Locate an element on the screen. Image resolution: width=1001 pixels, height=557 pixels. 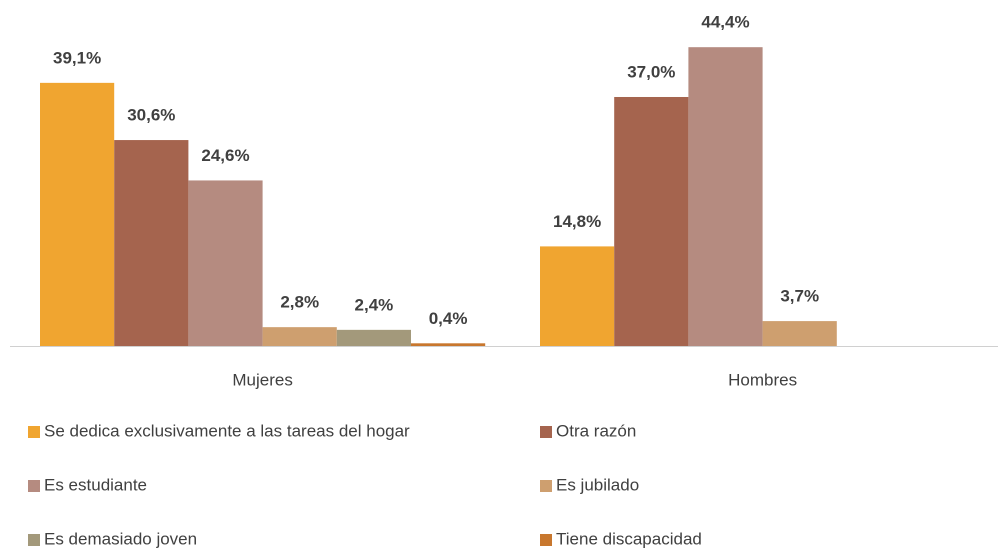
value-label: 44,4% is located at coordinates (725, 22).